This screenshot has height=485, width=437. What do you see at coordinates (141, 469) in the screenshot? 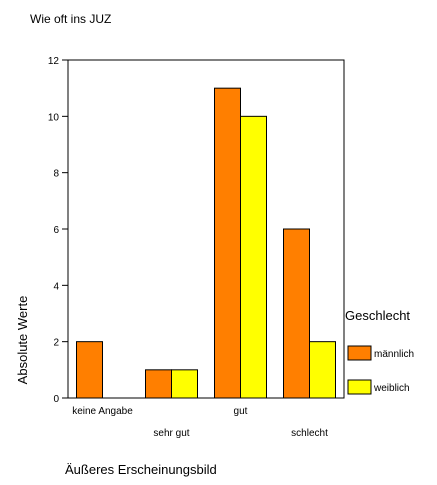
I see `x-axis-label: Äußeres Erscheinungsbild` at bounding box center [141, 469].